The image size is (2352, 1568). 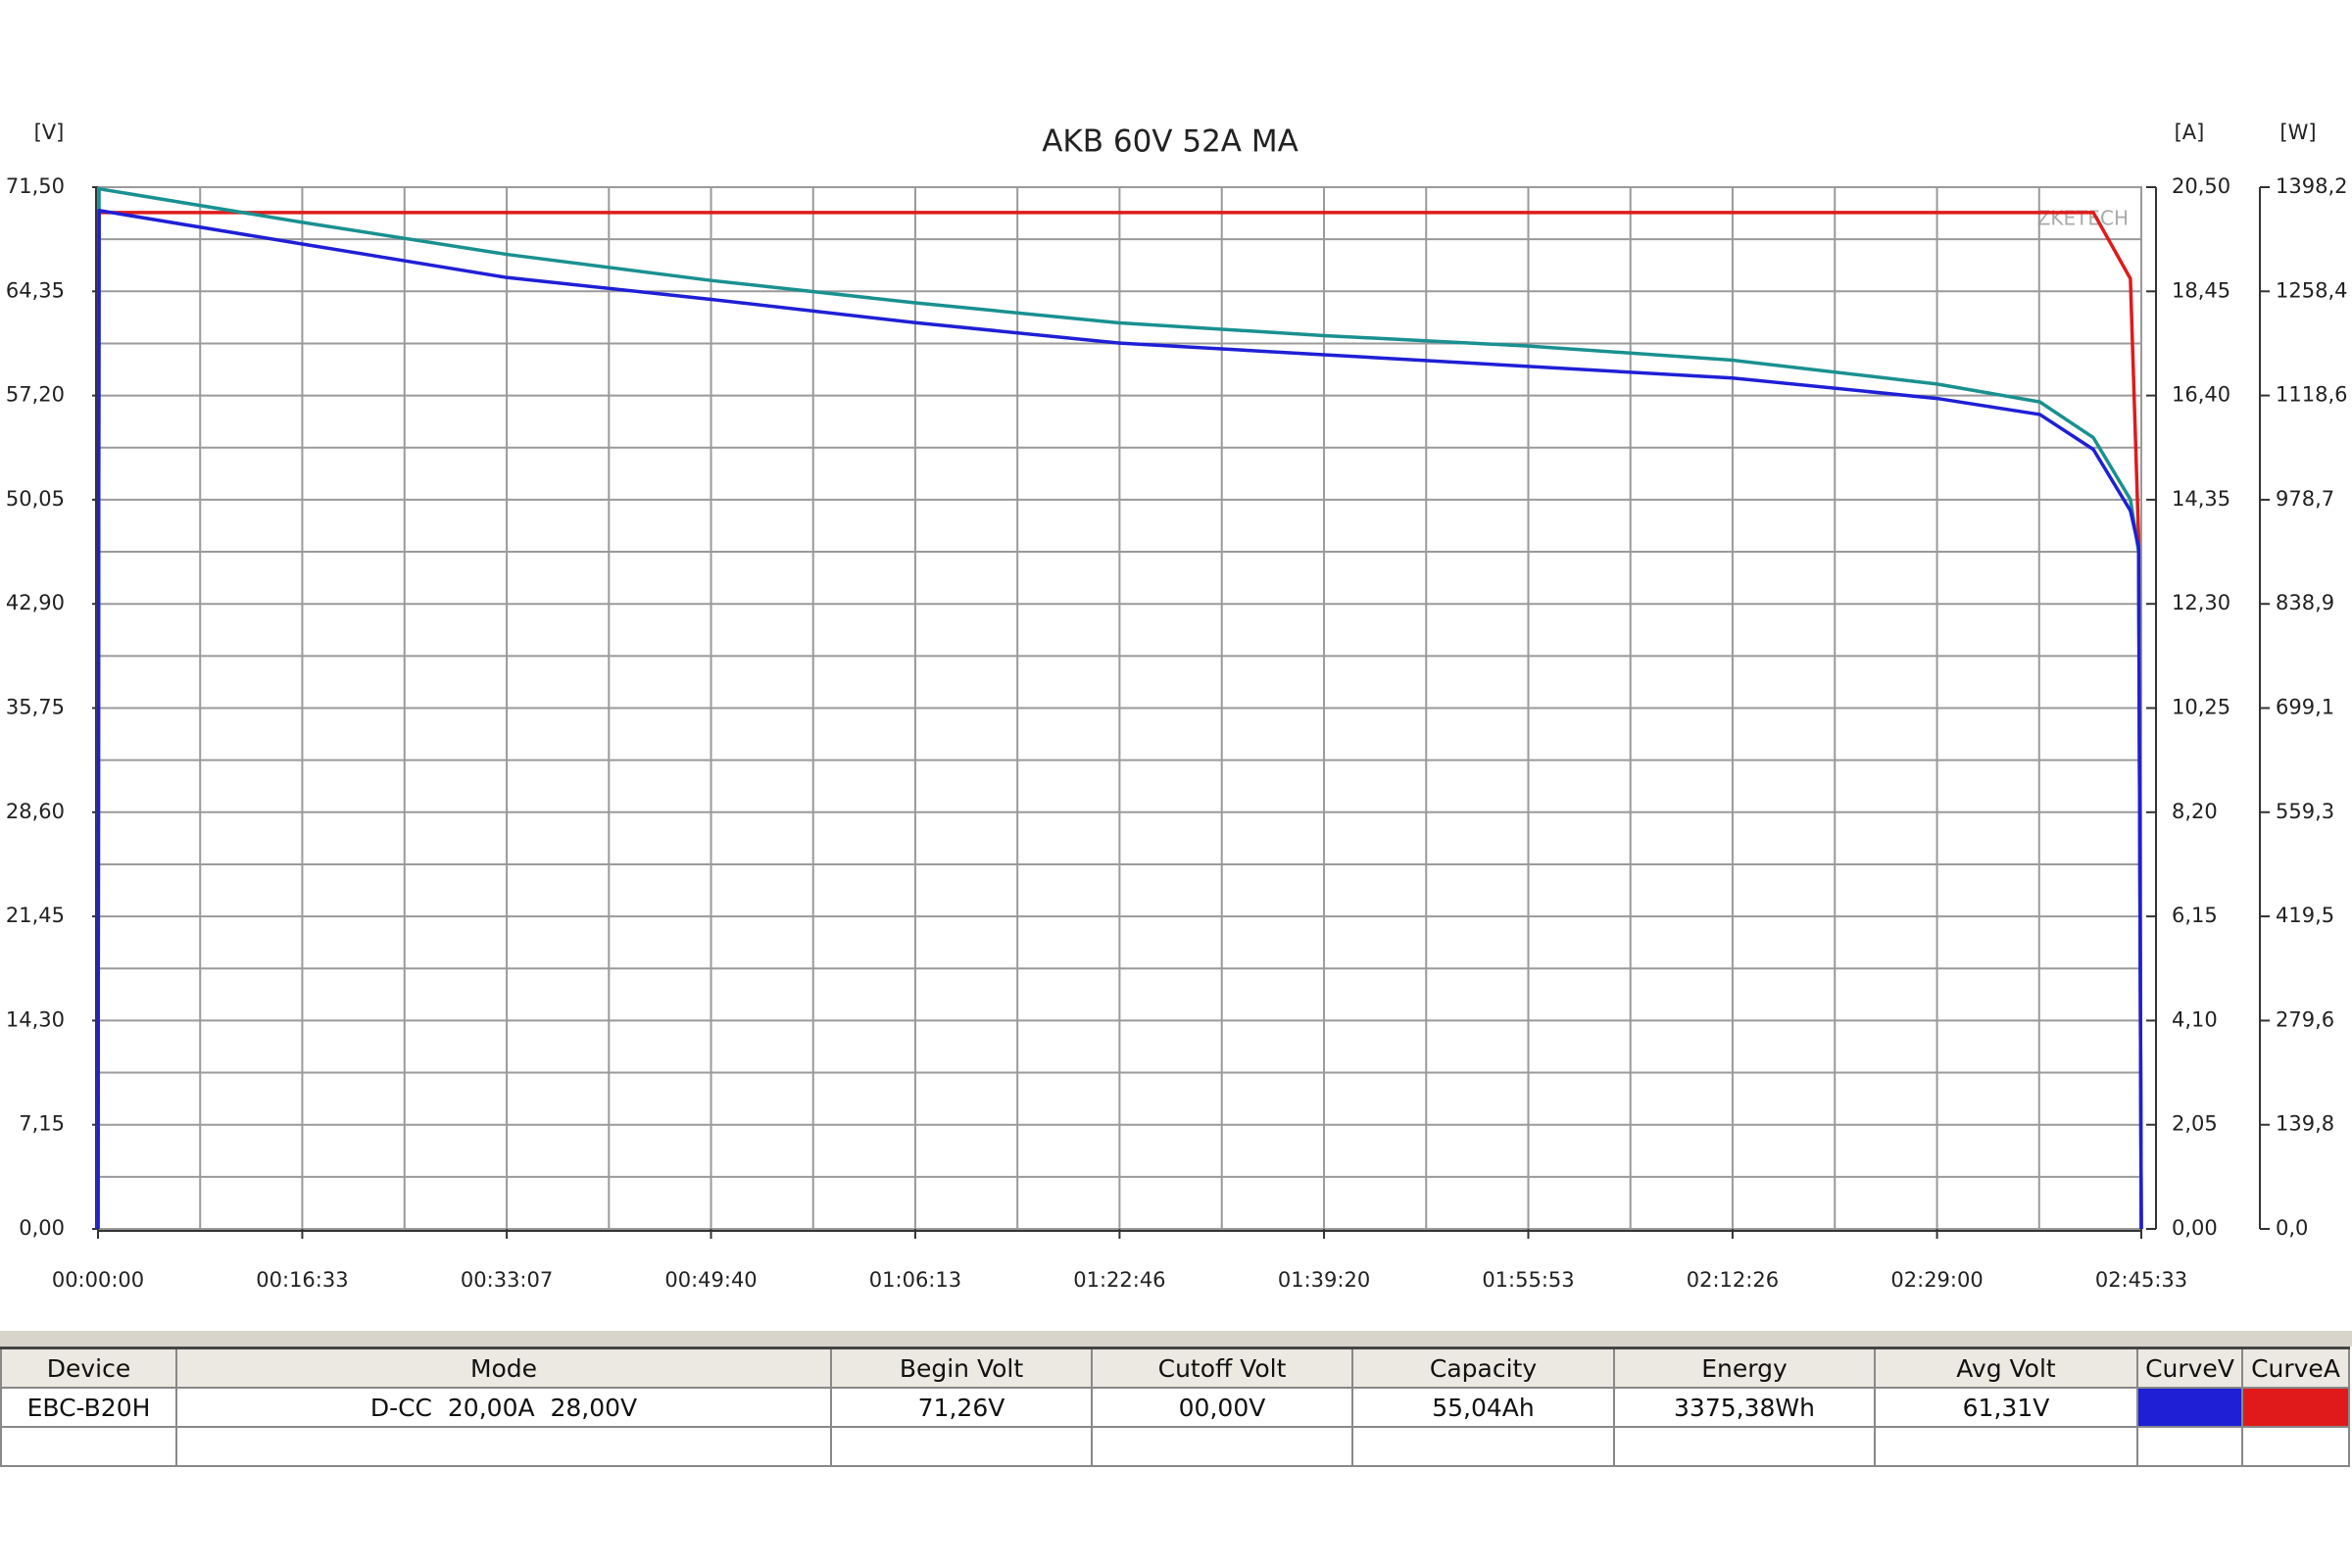 What do you see at coordinates (2305, 811) in the screenshot?
I see `y3-tick-label: 559,3` at bounding box center [2305, 811].